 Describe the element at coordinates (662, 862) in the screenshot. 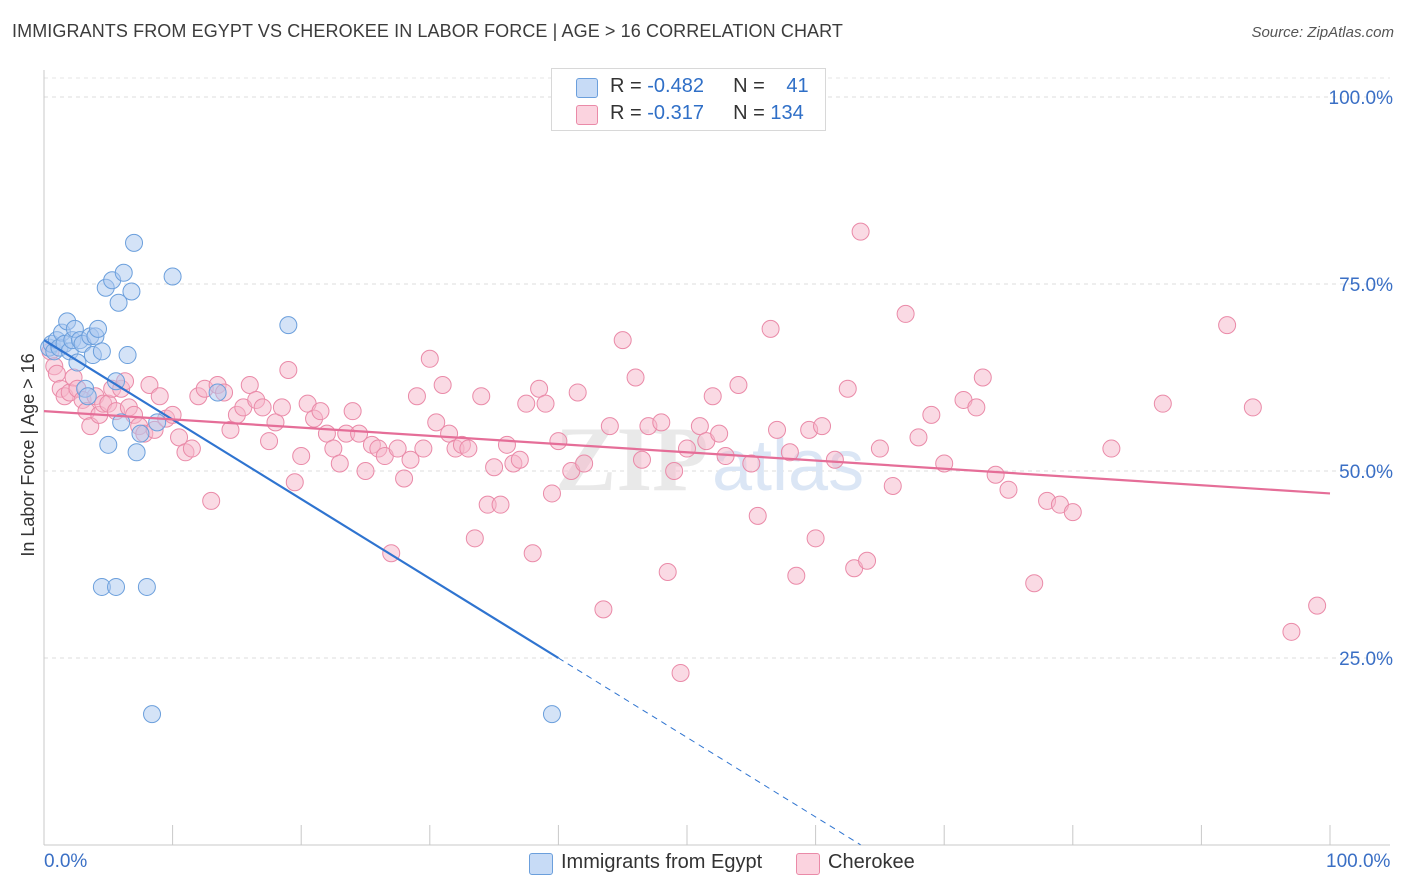

I see `bottom-legend-label: Immigrants from Egypt` at that location.